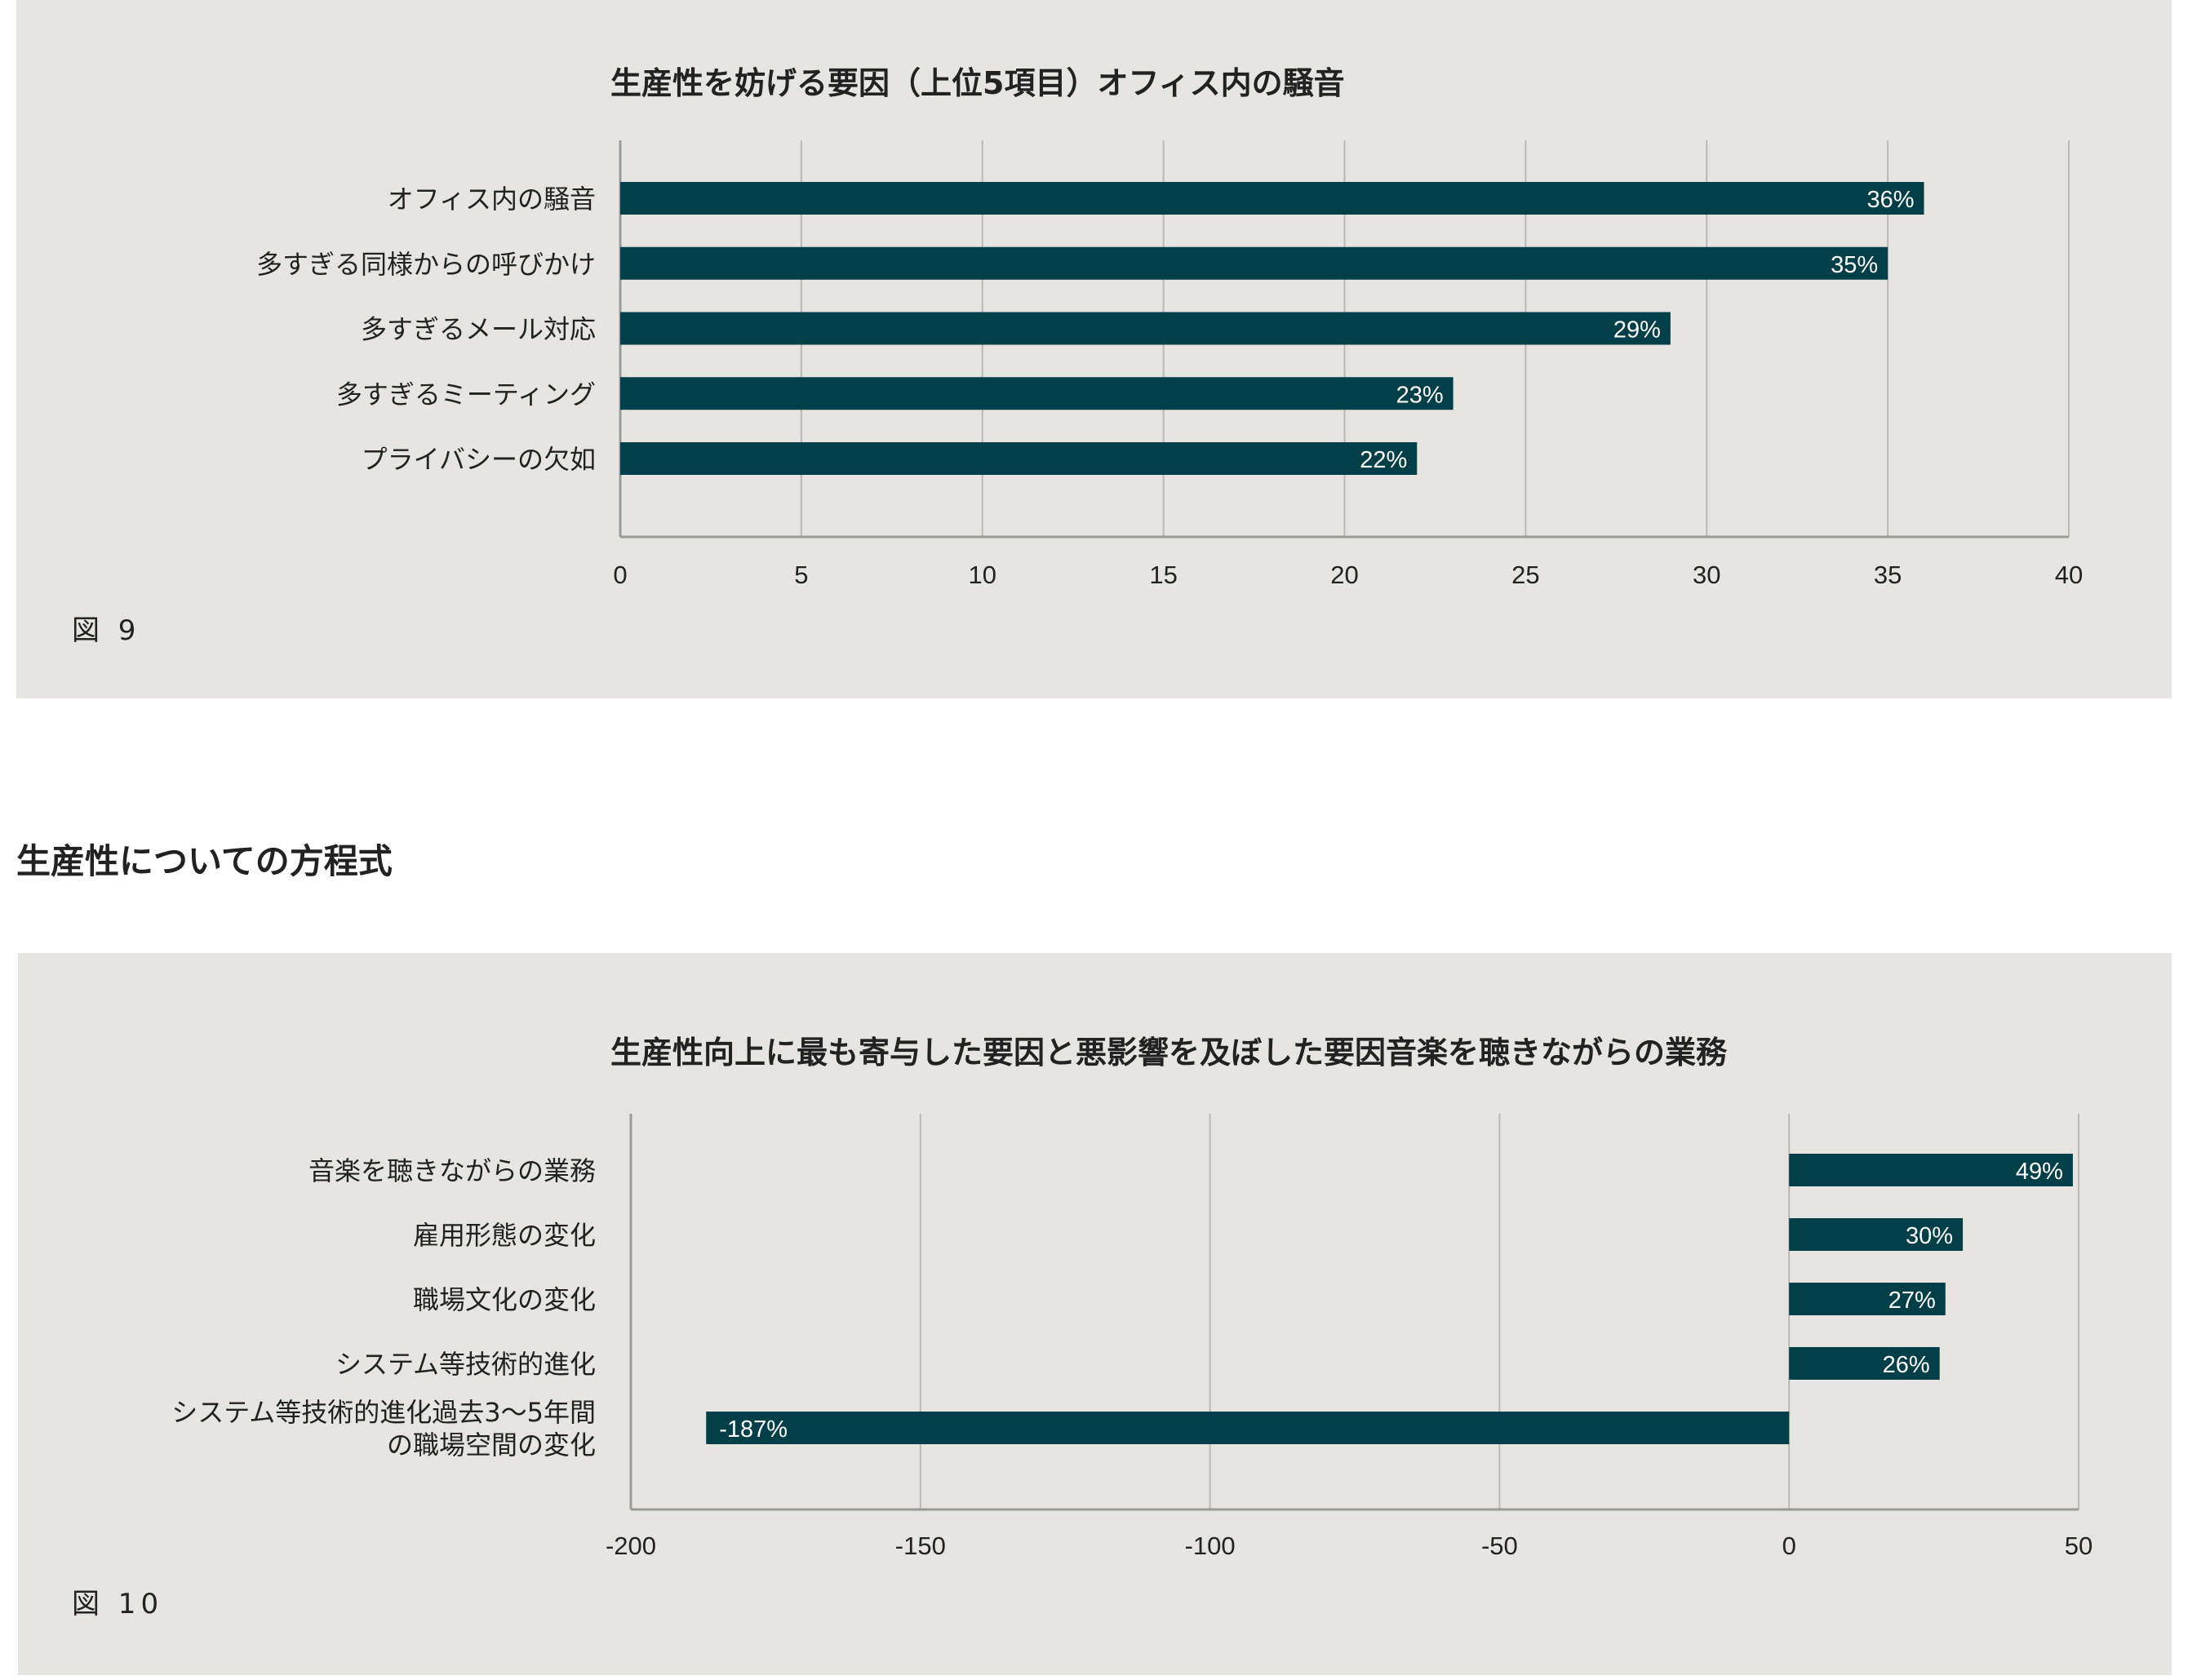 The width and height of the screenshot is (2188, 1680). What do you see at coordinates (1163, 575) in the screenshot?
I see `x-tick-label: 15` at bounding box center [1163, 575].